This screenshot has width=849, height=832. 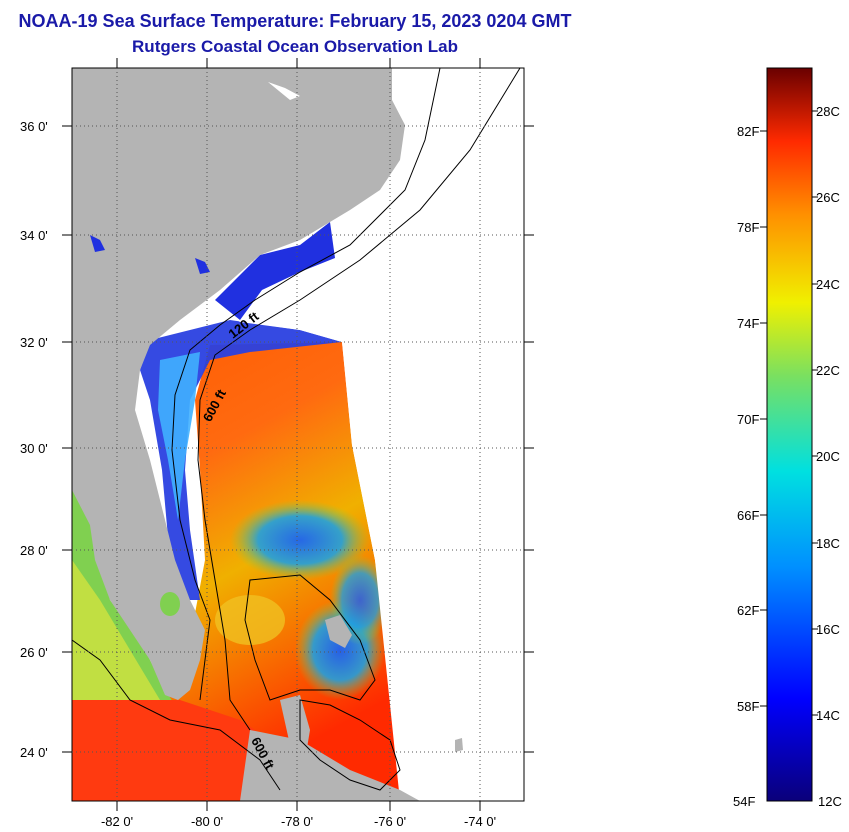 What do you see at coordinates (459, 745) in the screenshot?
I see `land-island` at bounding box center [459, 745].